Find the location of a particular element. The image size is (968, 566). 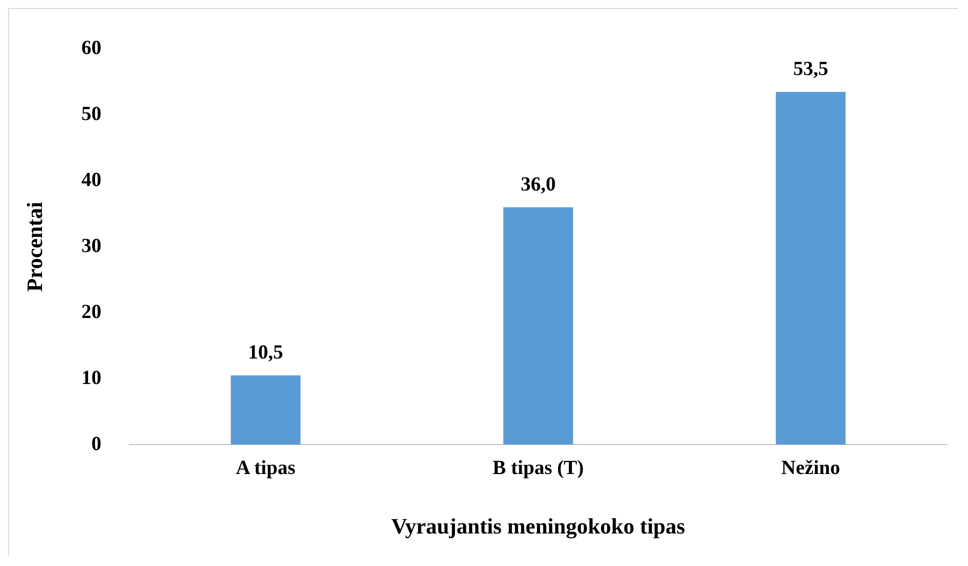

data-label: 53,5 is located at coordinates (810, 69).